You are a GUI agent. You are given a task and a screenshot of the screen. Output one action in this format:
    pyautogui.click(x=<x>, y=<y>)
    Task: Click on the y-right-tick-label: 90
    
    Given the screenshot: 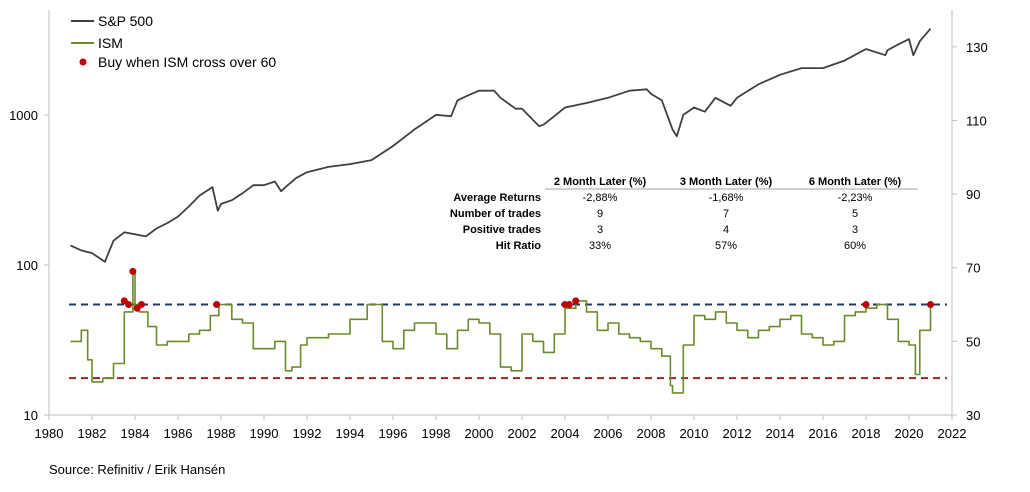 What is the action you would take?
    pyautogui.click(x=973, y=194)
    